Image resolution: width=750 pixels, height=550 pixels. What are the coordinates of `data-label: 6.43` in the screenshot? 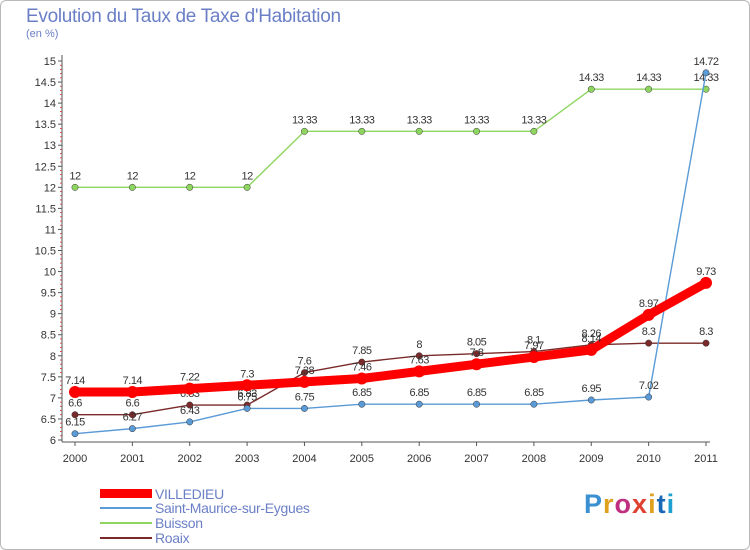 It's located at (190, 411).